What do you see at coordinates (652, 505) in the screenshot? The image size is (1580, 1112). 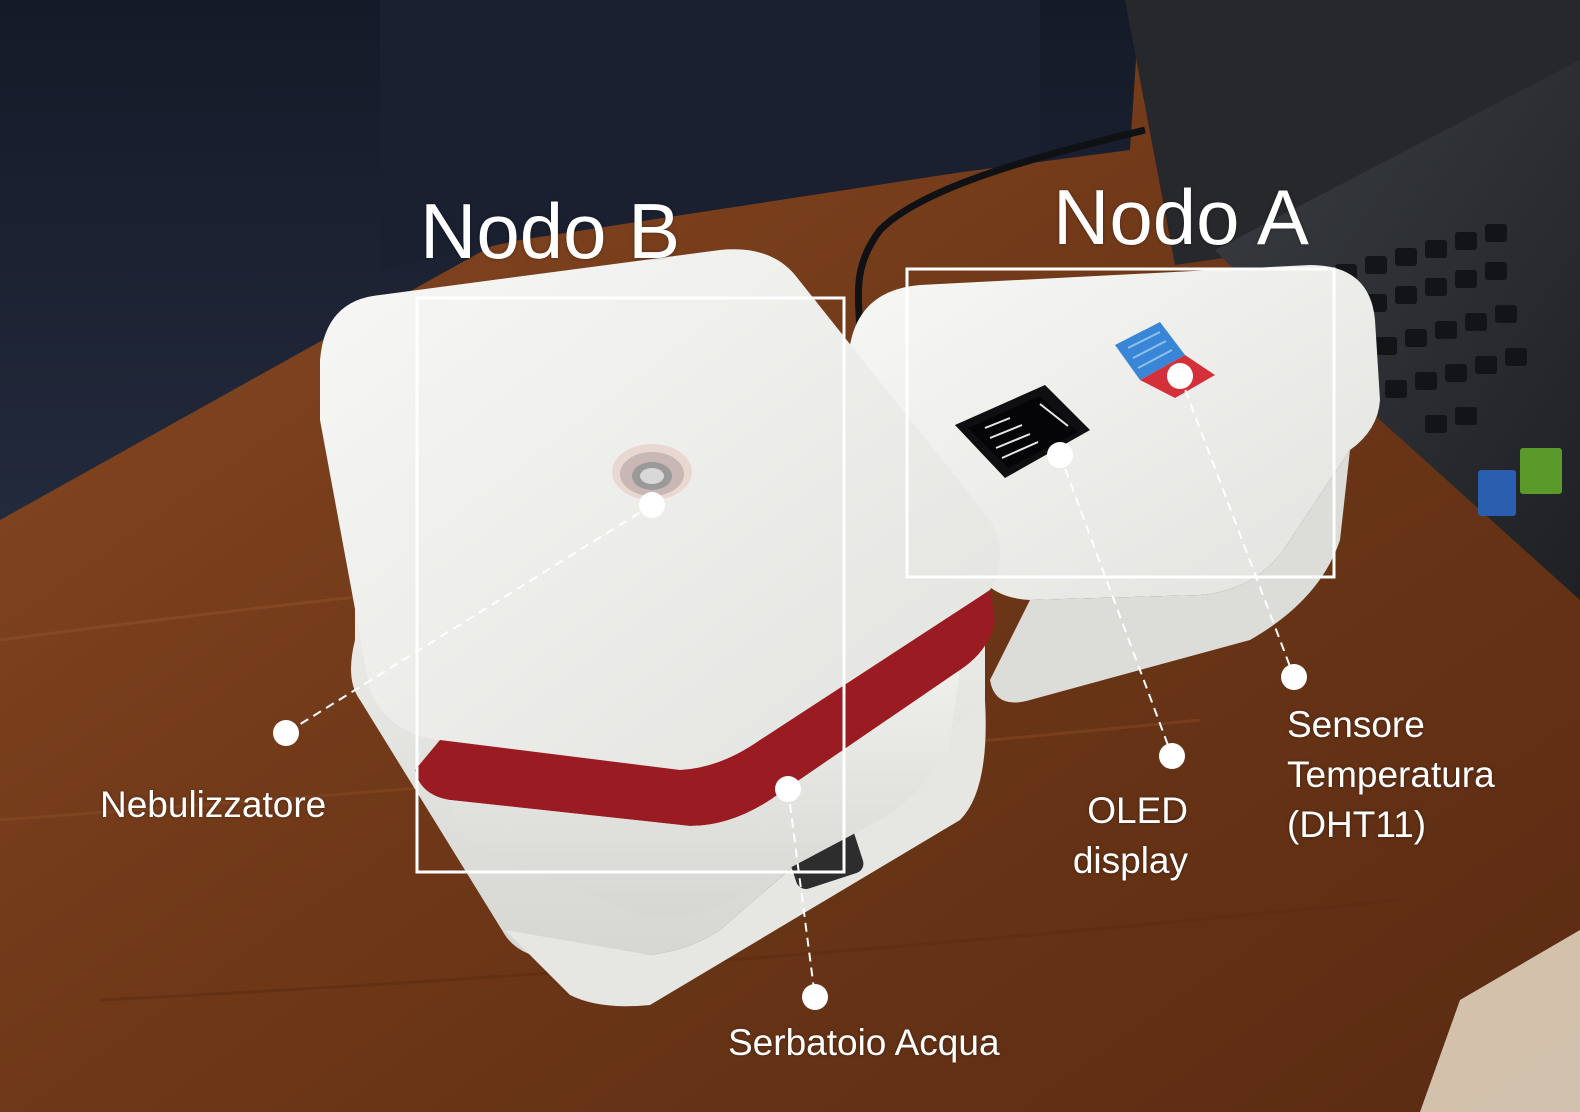 I see `nebulizer-dot-start` at bounding box center [652, 505].